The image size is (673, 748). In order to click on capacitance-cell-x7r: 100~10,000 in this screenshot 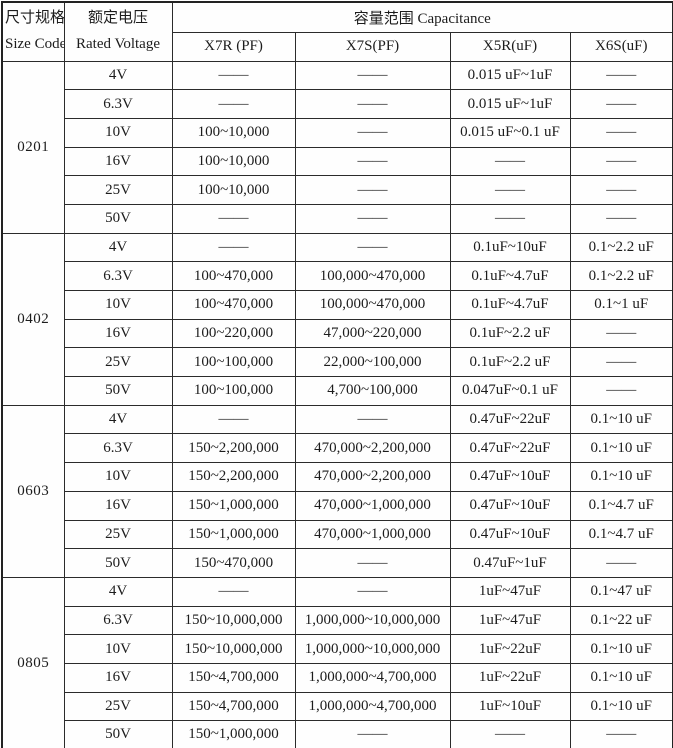, I will do `click(233, 161)`.